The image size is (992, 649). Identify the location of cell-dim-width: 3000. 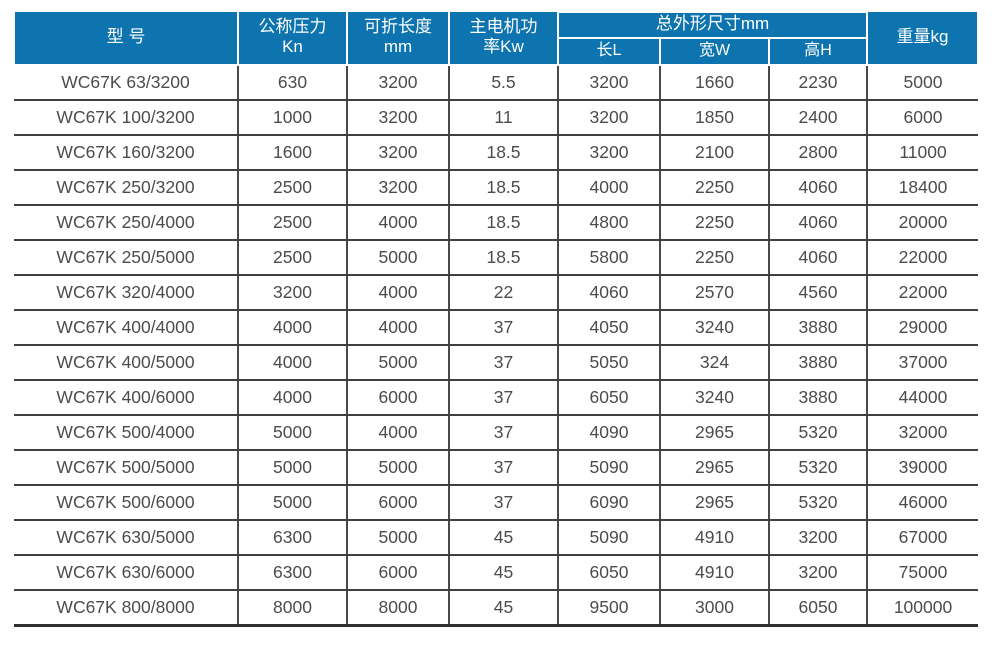
(714, 608).